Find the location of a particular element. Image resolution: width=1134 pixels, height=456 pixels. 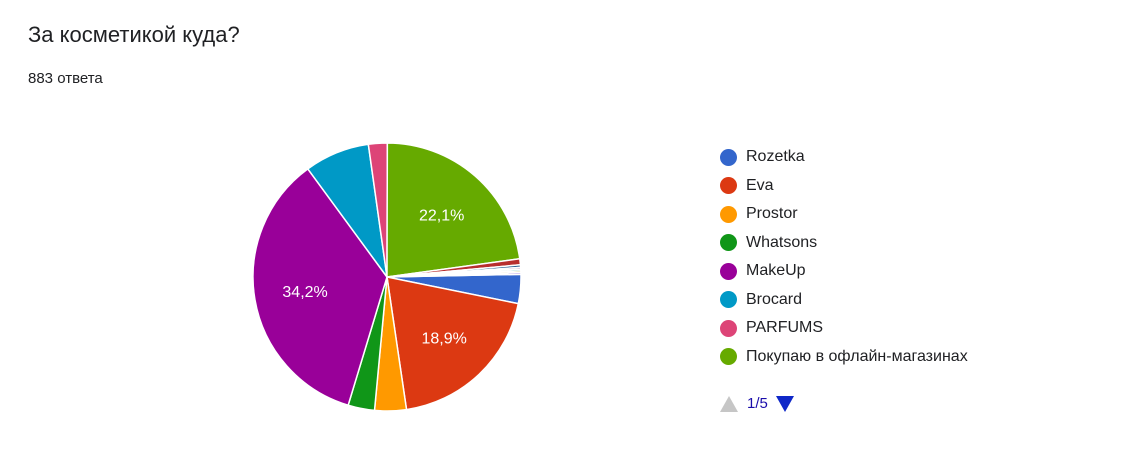

pie-slice-покупаю-в-офлайн-магазинах is located at coordinates (453, 210).